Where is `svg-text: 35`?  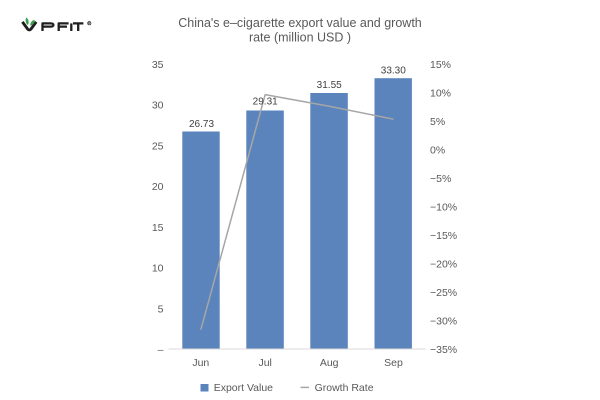
svg-text: 35 is located at coordinates (158, 65).